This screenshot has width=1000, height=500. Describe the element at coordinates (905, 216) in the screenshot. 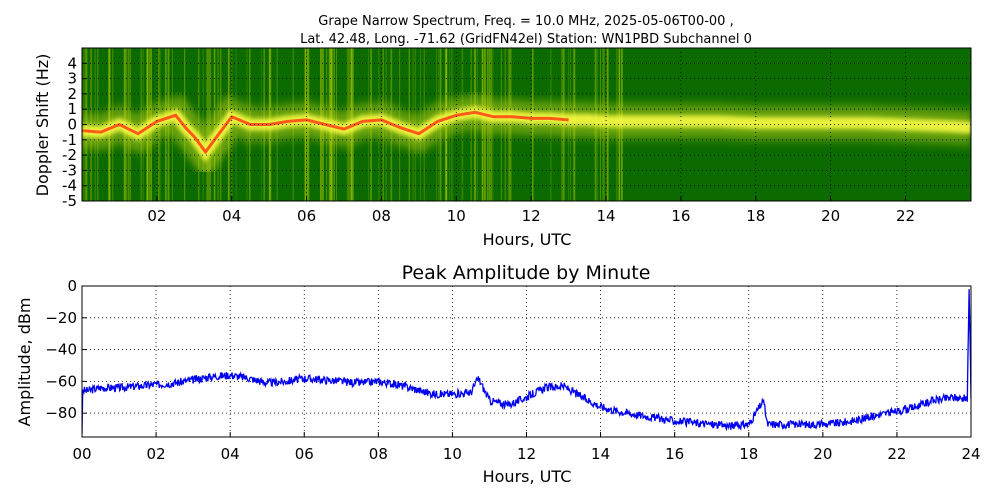

I see `spectrogram-xtick-label: 22` at that location.